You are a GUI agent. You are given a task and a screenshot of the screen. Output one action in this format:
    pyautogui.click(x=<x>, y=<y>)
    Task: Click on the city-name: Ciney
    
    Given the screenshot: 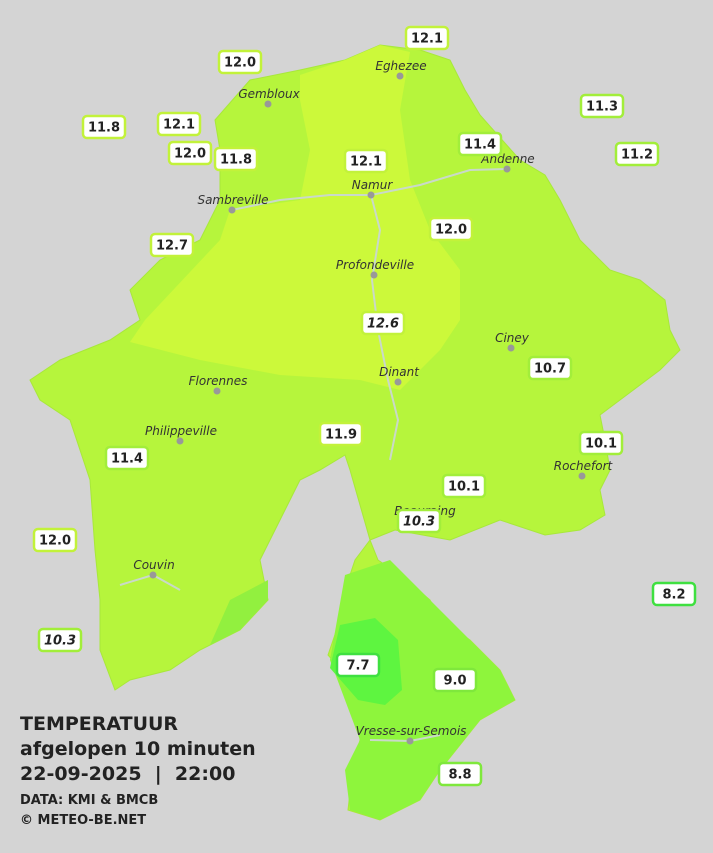 What is the action you would take?
    pyautogui.click(x=512, y=338)
    